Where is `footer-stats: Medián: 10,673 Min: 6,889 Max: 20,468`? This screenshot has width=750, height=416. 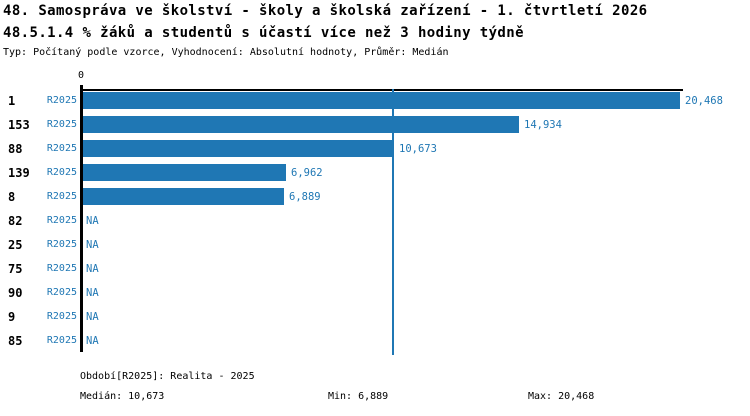
footer-stats: Medián: 10,673 Min: 6,889 Max: 20,468 is located at coordinates (375, 397).